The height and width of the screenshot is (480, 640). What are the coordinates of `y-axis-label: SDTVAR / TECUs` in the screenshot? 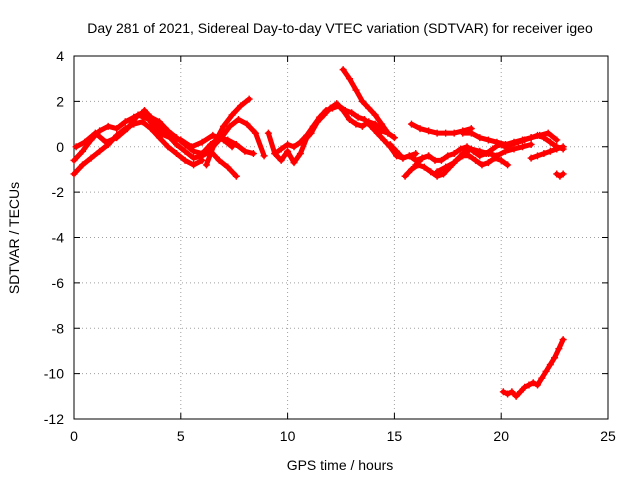 It's located at (14, 238).